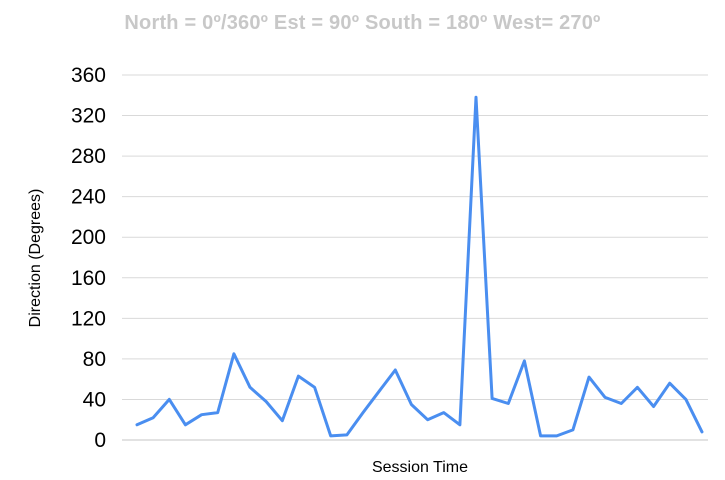 Image resolution: width=725 pixels, height=480 pixels. I want to click on y-axis-ticks: 0 40 80 120 160 200 240 280 320 360, so click(88, 258).